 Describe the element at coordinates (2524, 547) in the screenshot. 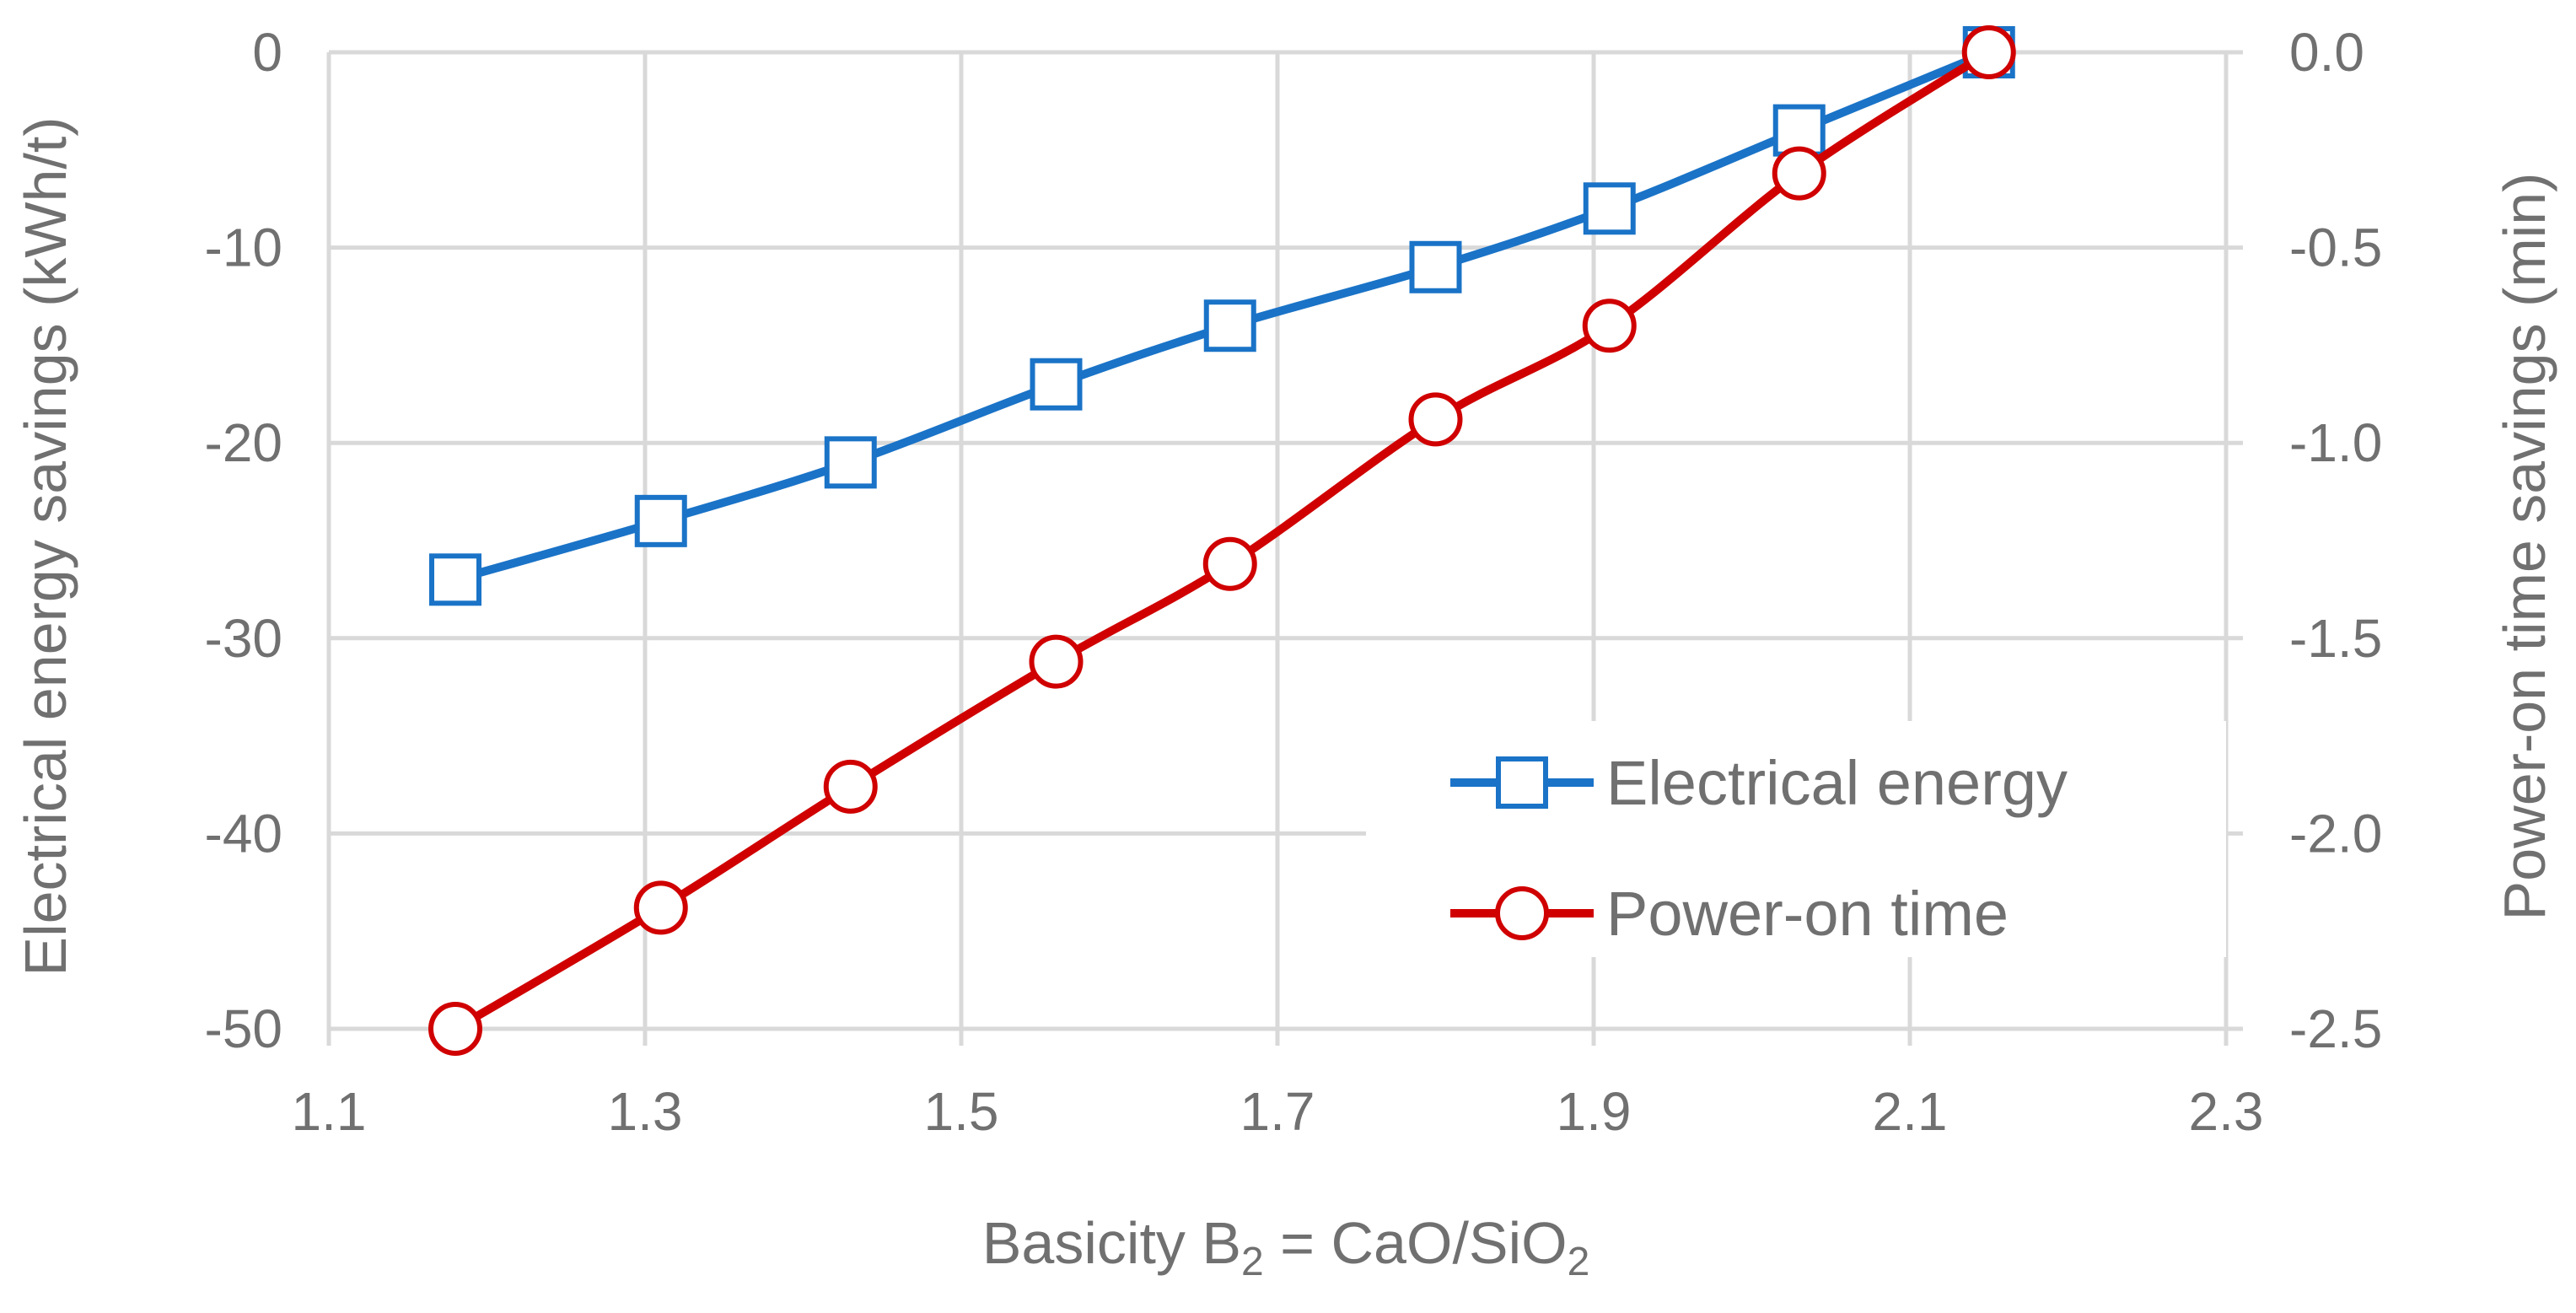

I see `y-axis-right-title: Power-on time savings (min)` at that location.